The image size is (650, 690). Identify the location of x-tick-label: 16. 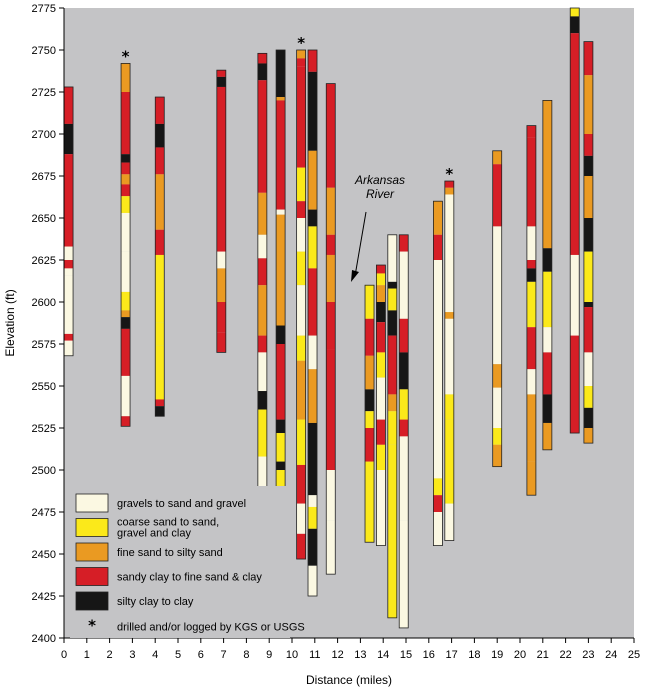
(429, 655).